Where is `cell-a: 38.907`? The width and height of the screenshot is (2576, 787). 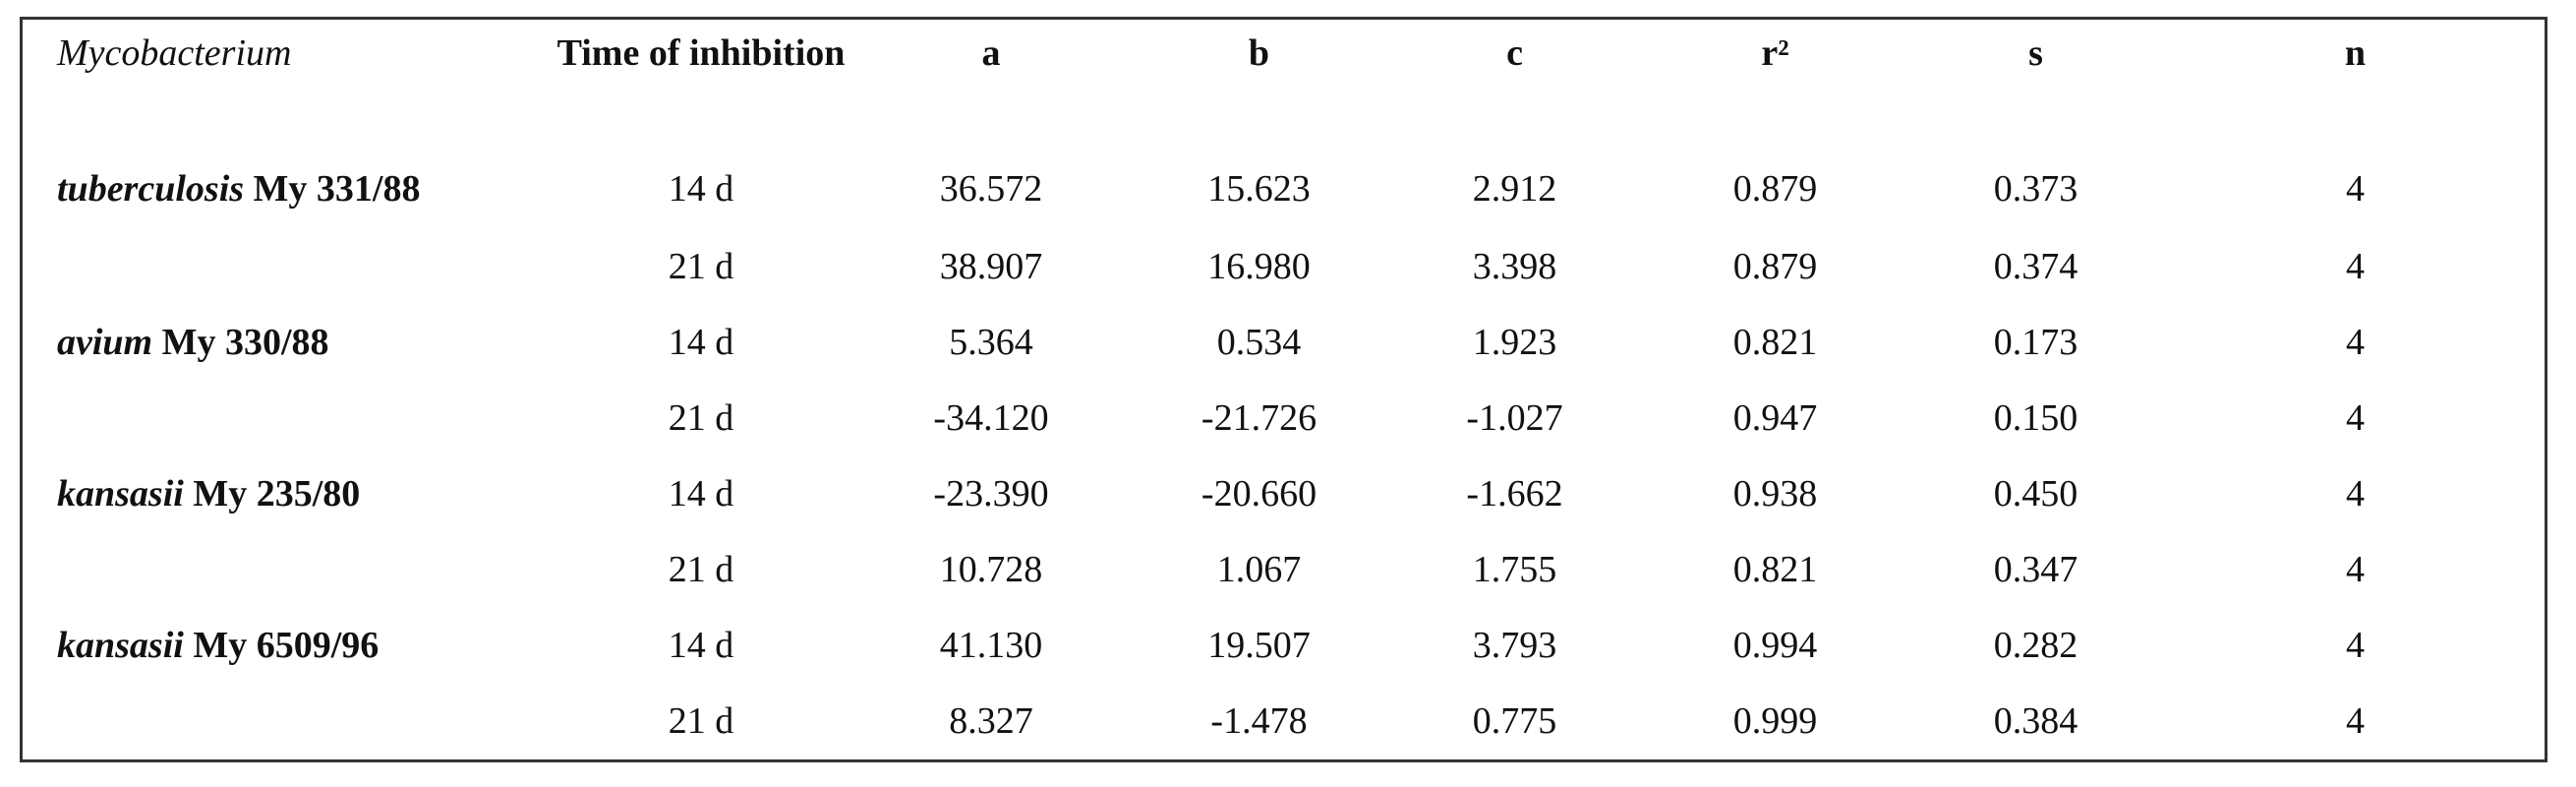
cell-a: 38.907 is located at coordinates (991, 266).